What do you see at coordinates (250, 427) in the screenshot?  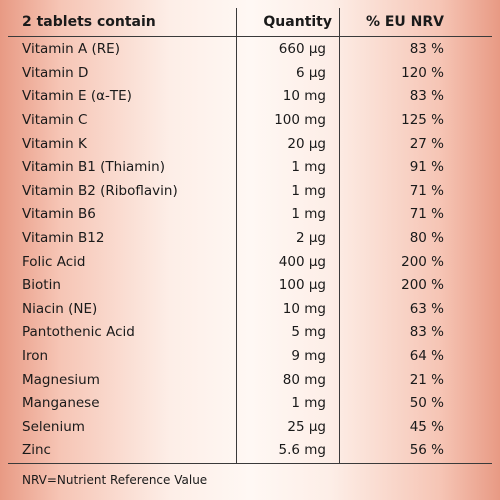 I see `table-row: Selenium 25 µg 45 %` at bounding box center [250, 427].